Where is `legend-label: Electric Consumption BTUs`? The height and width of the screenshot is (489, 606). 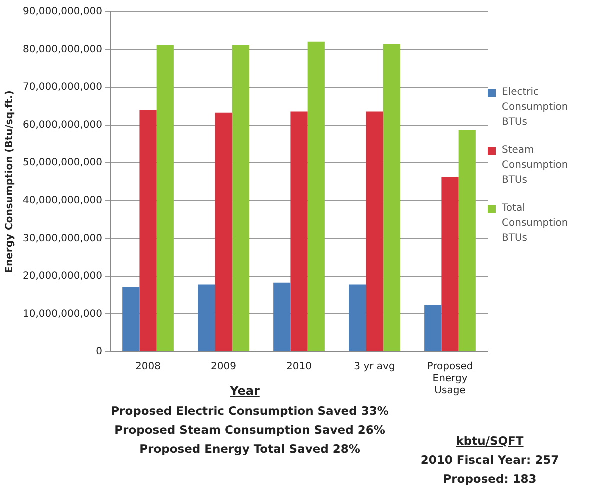
legend-label: Electric Consumption BTUs is located at coordinates (536, 108).